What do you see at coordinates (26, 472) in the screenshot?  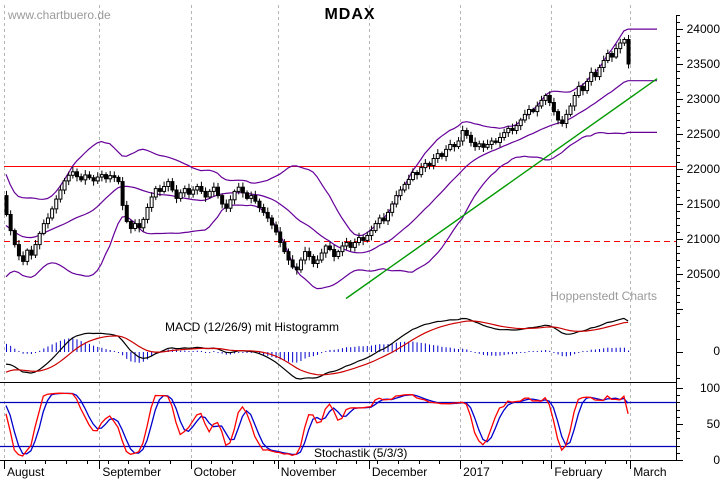 I see `month-label: August` at bounding box center [26, 472].